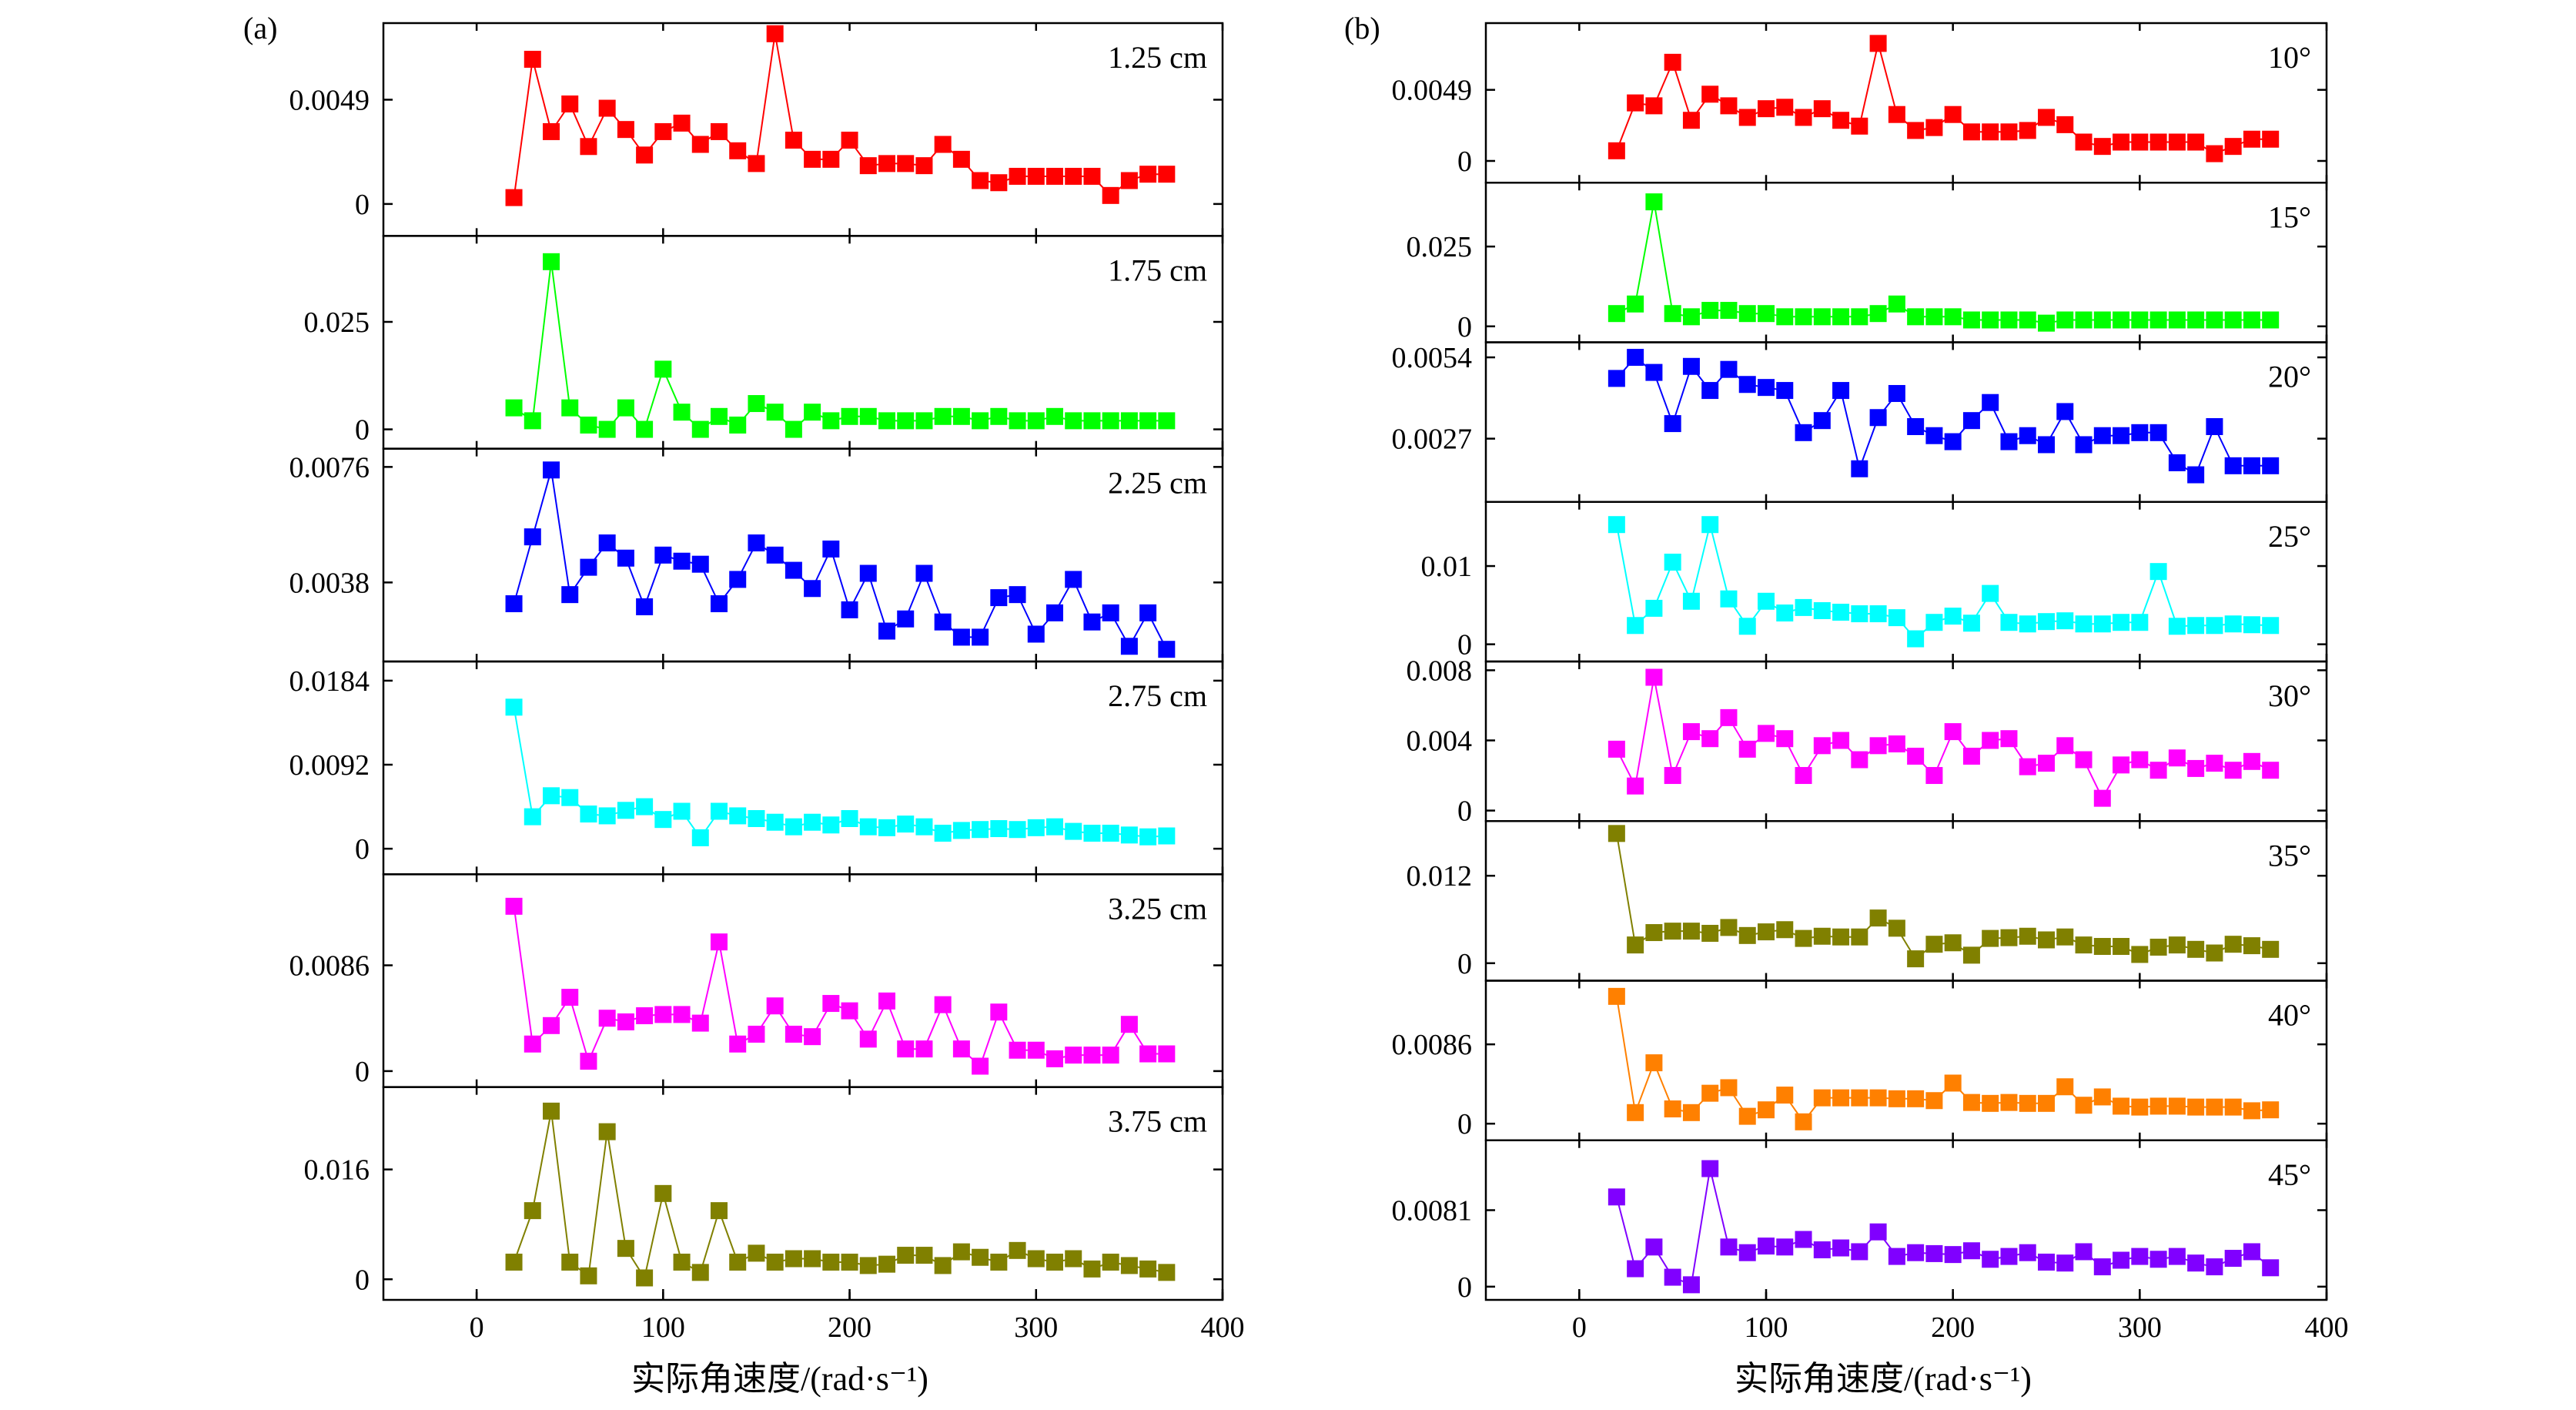  I want to click on series-annotation: 3.75 cm, so click(1157, 1121).